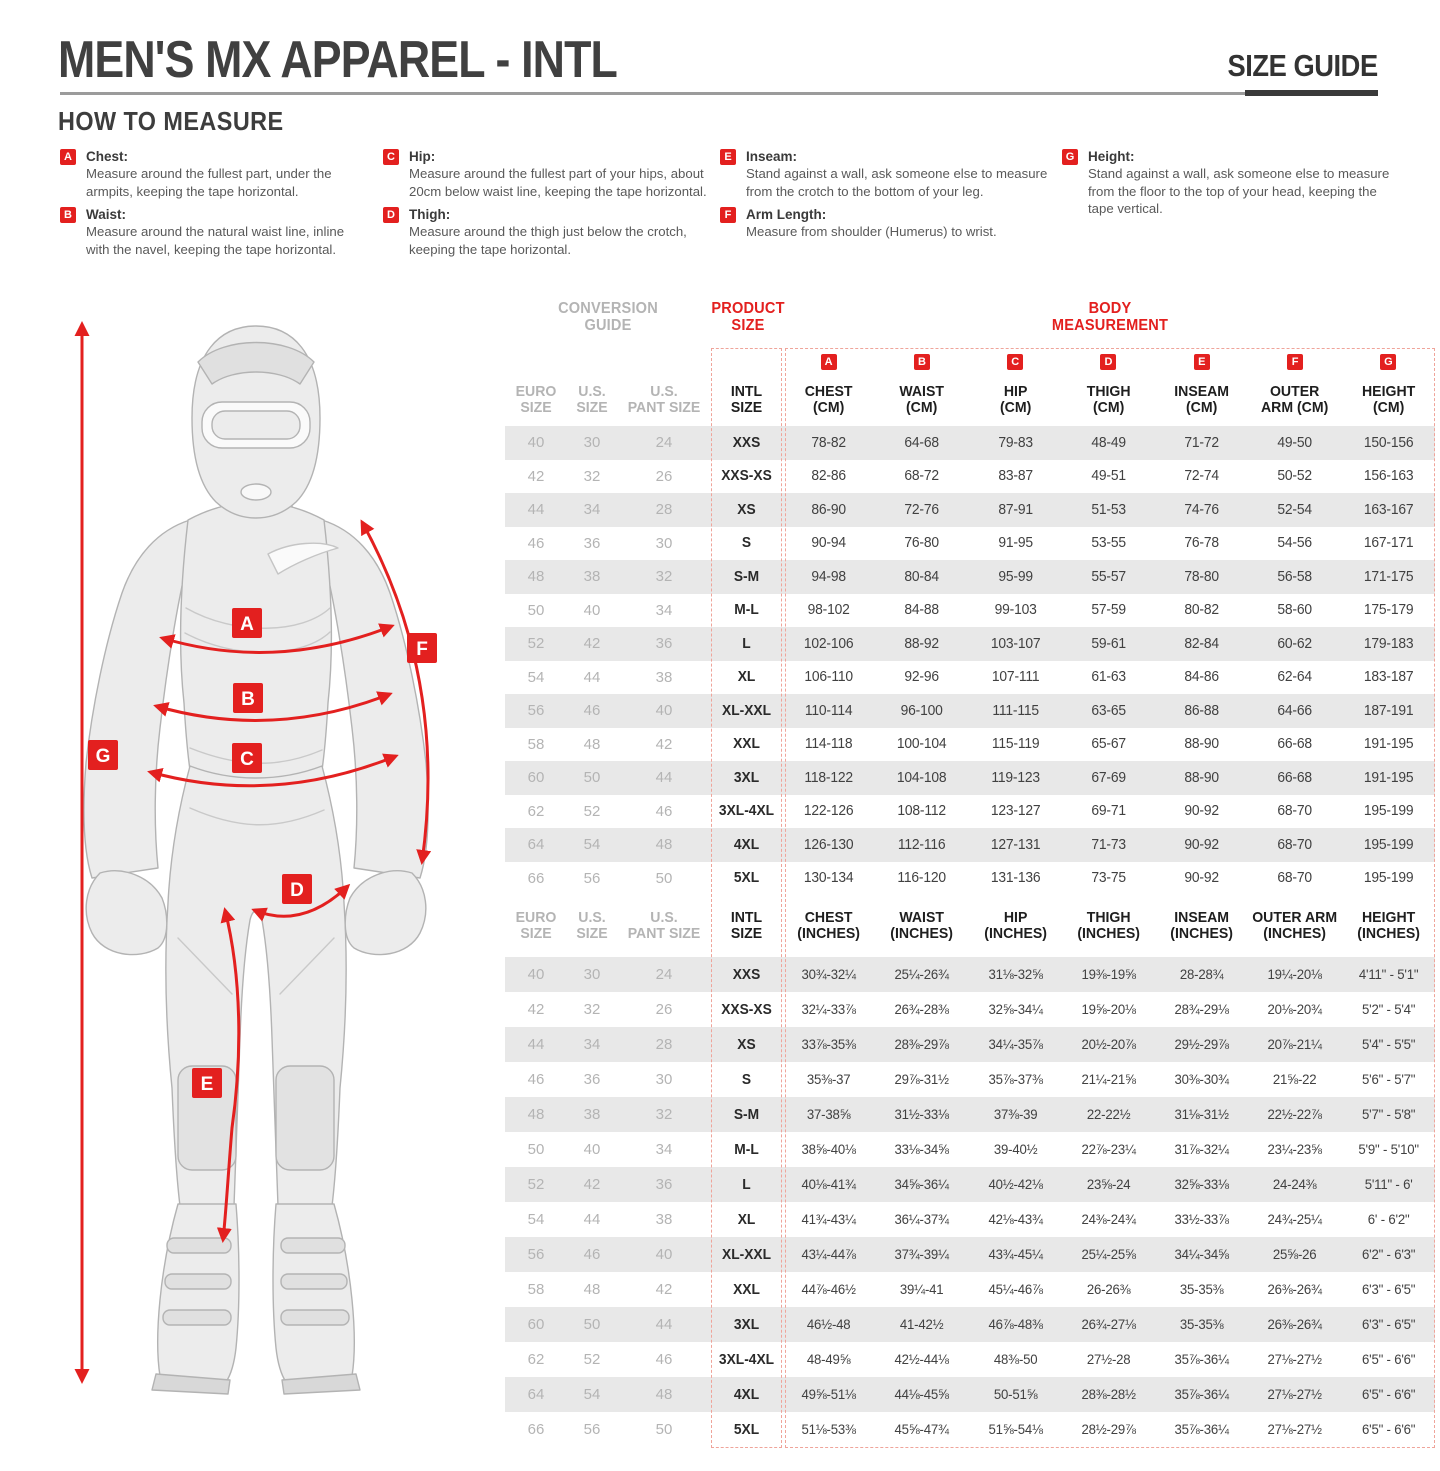 Image resolution: width=1440 pixels, height=1471 pixels. I want to click on measure-letter-badge: G, so click(1070, 157).